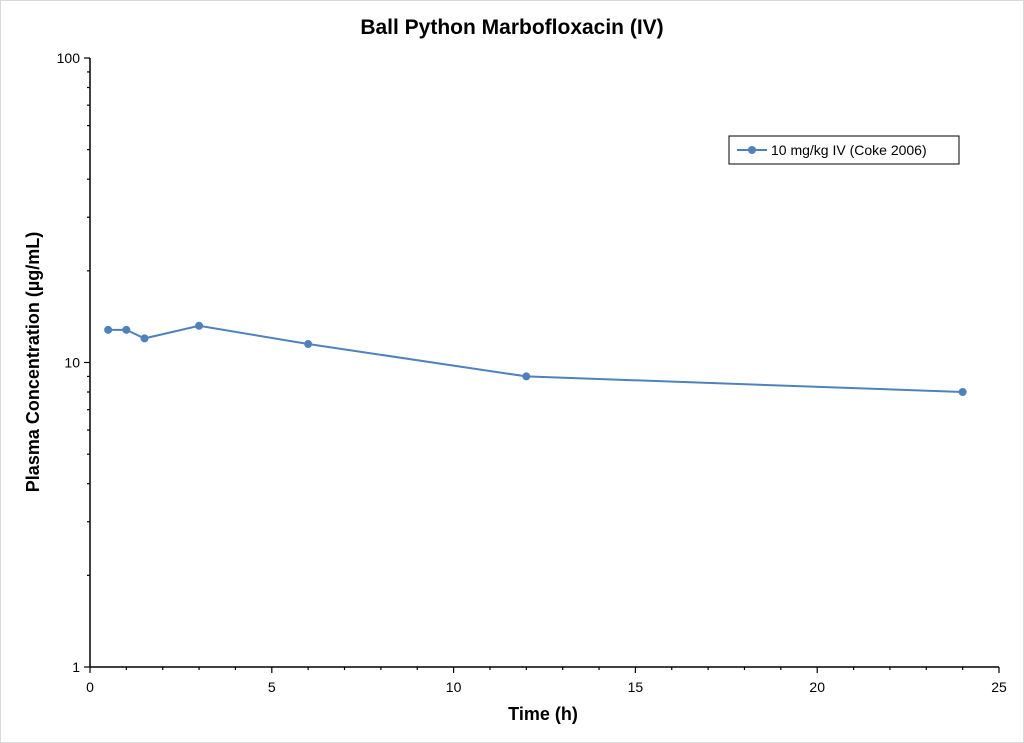  I want to click on x-tick-label: 25, so click(999, 687).